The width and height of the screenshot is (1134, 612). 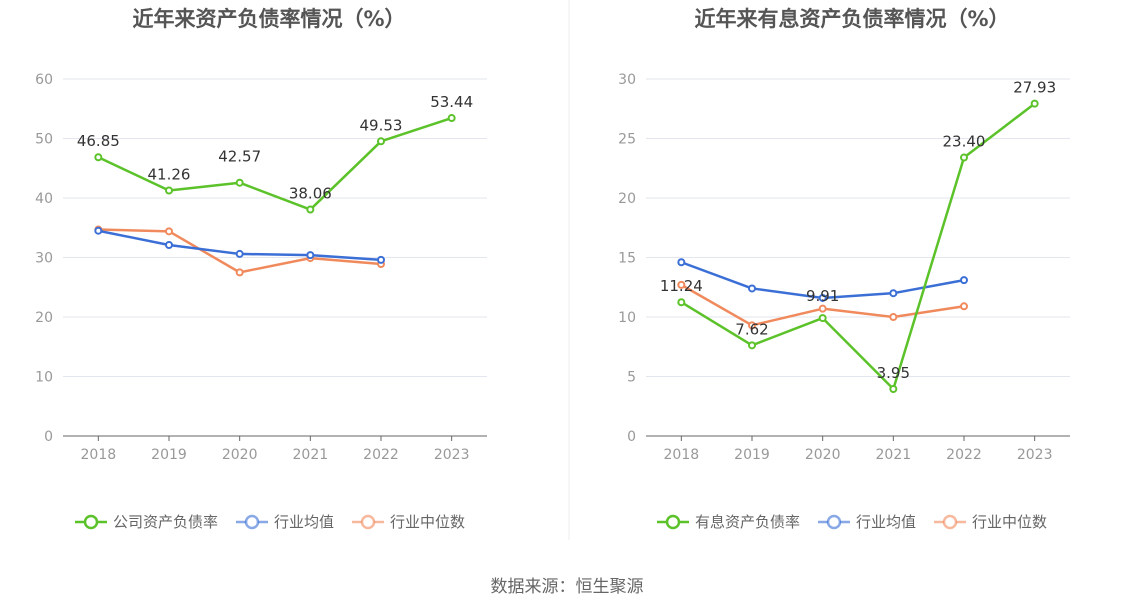 What do you see at coordinates (567, 587) in the screenshot?
I see `source-note: 数据来源：恒生聚源` at bounding box center [567, 587].